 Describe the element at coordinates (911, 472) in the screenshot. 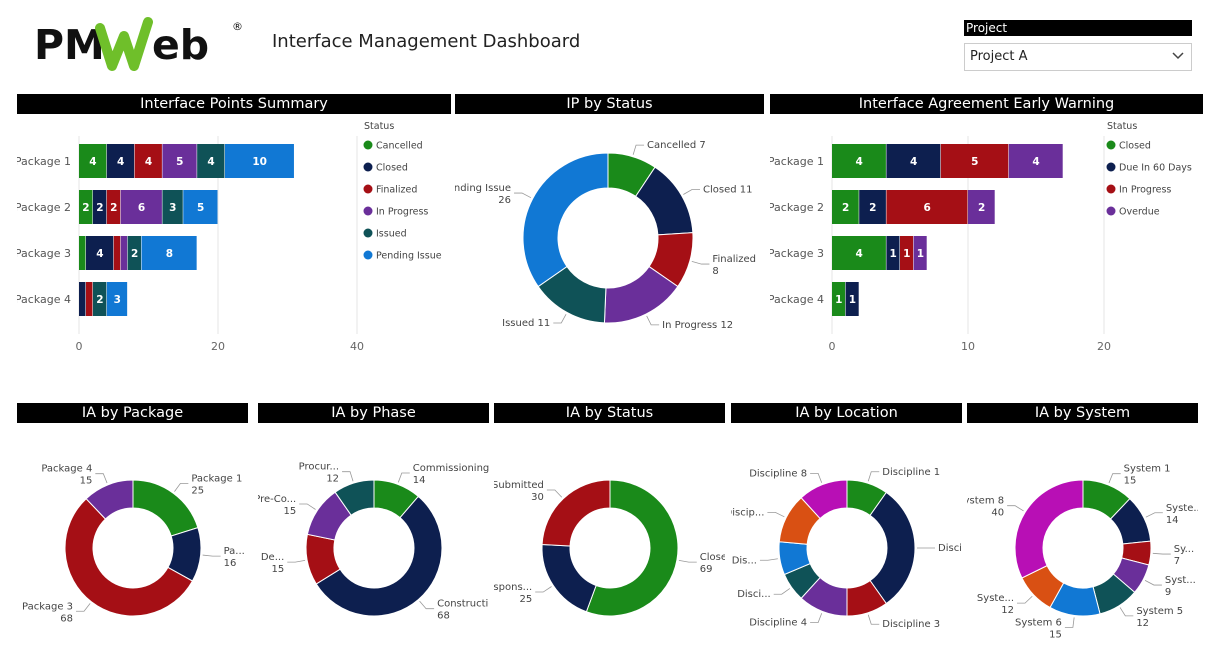

I see `slice-label: Discipline 1` at that location.